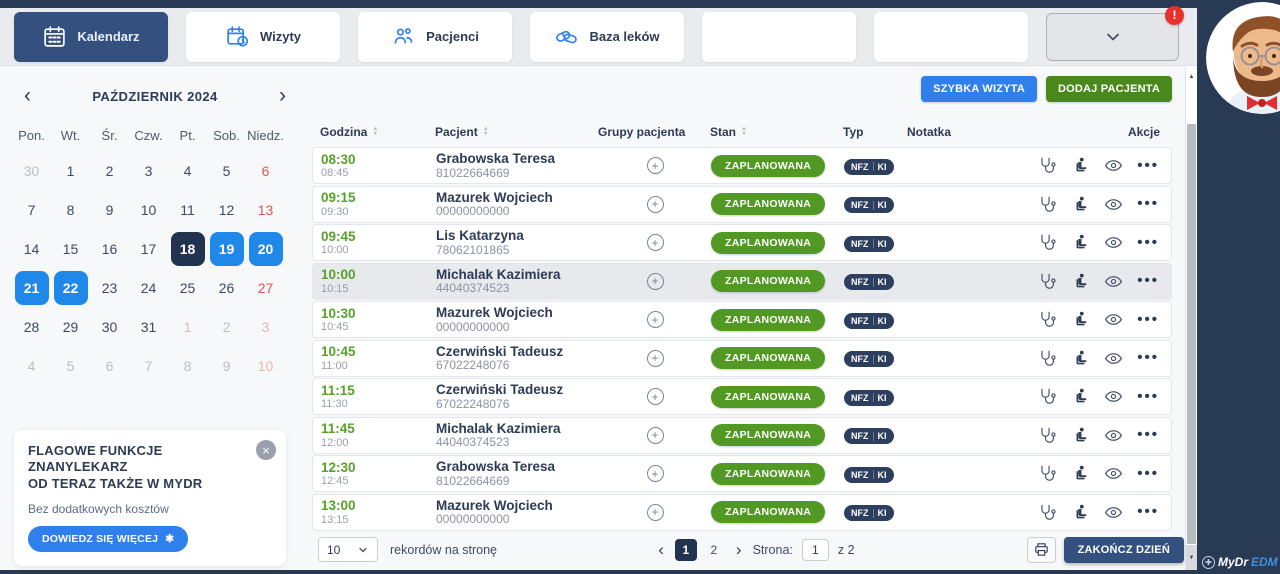 This screenshot has height=574, width=1280. What do you see at coordinates (187, 287) in the screenshot?
I see `calendar-day: 25` at bounding box center [187, 287].